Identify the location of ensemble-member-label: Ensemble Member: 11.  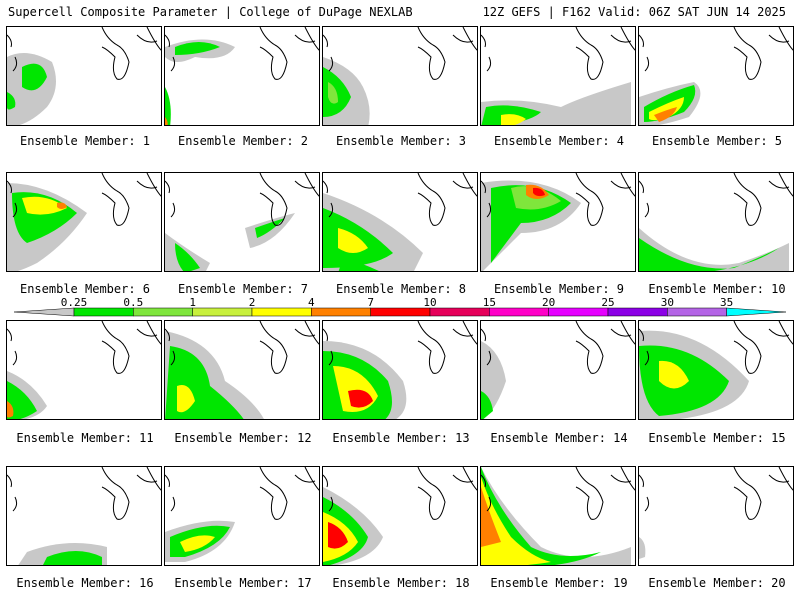
(85, 438).